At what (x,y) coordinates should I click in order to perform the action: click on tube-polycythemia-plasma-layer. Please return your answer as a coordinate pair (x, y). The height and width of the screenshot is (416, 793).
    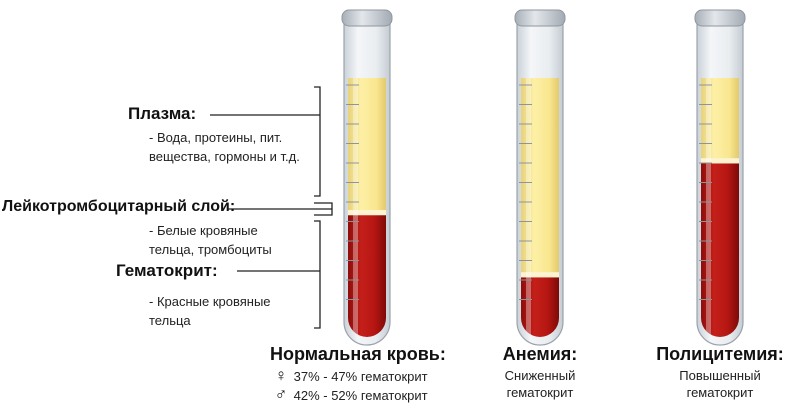
    Looking at the image, I should click on (720, 118).